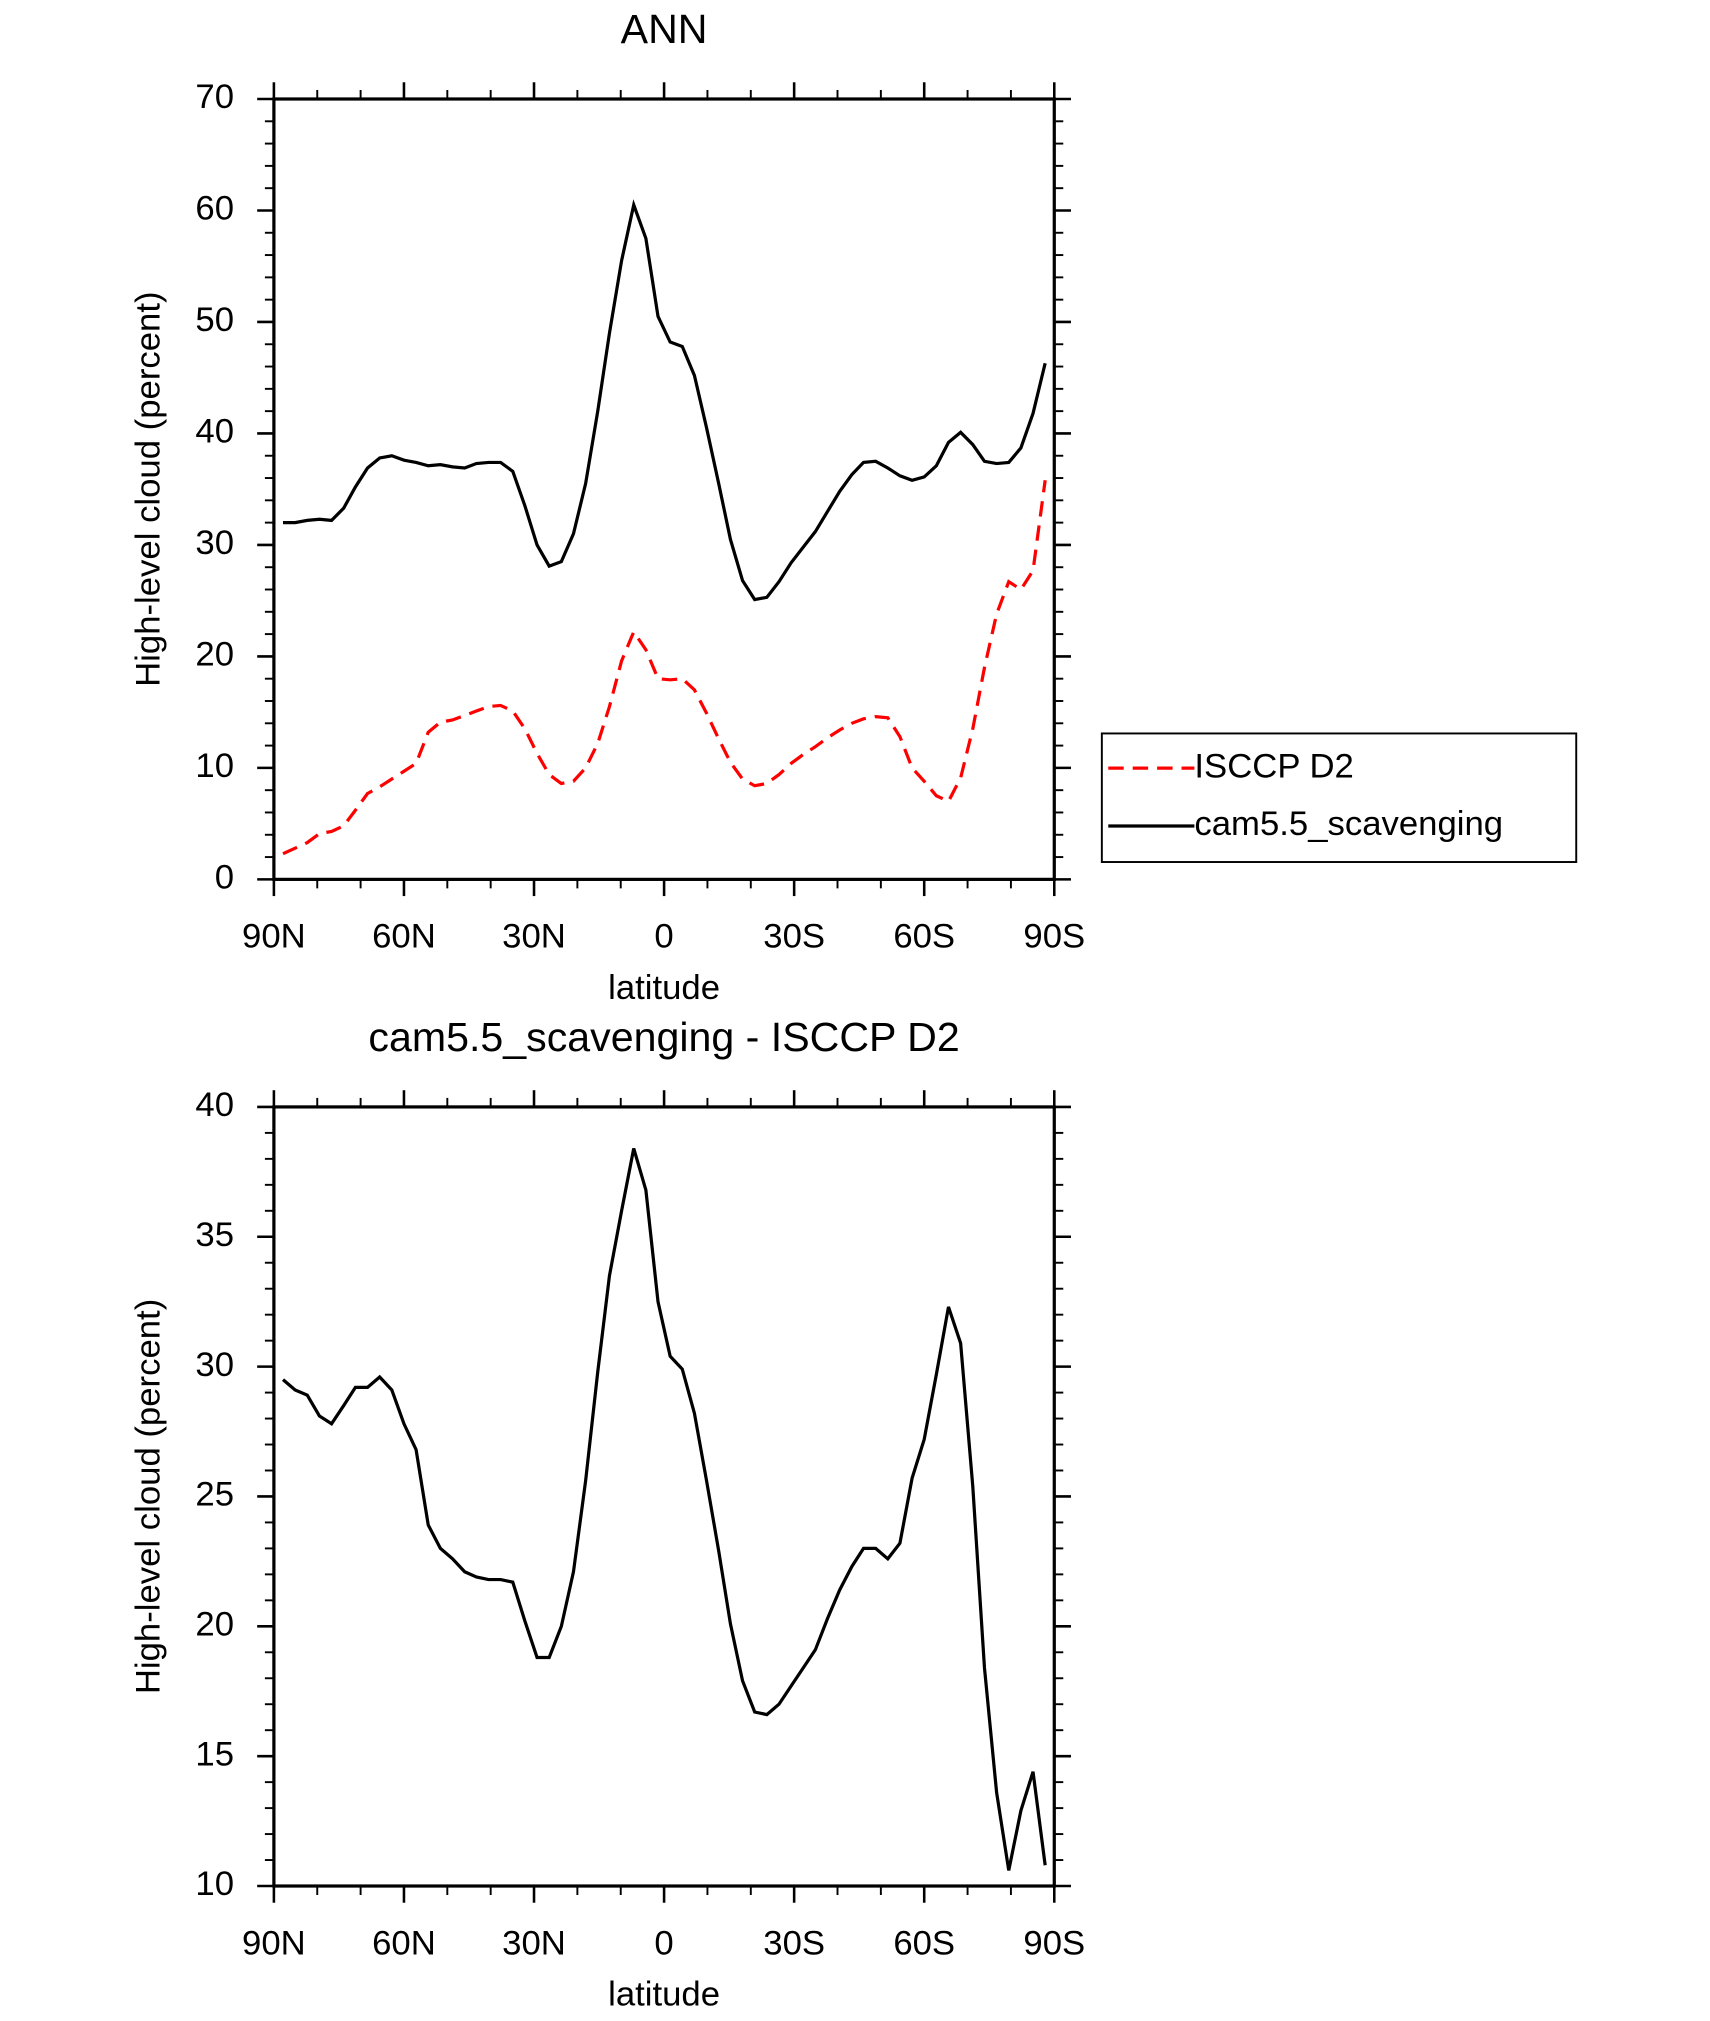  Describe the element at coordinates (663, 1037) in the screenshot. I see `chart-title: cam5.5_scavenging - ISCCP D2` at that location.